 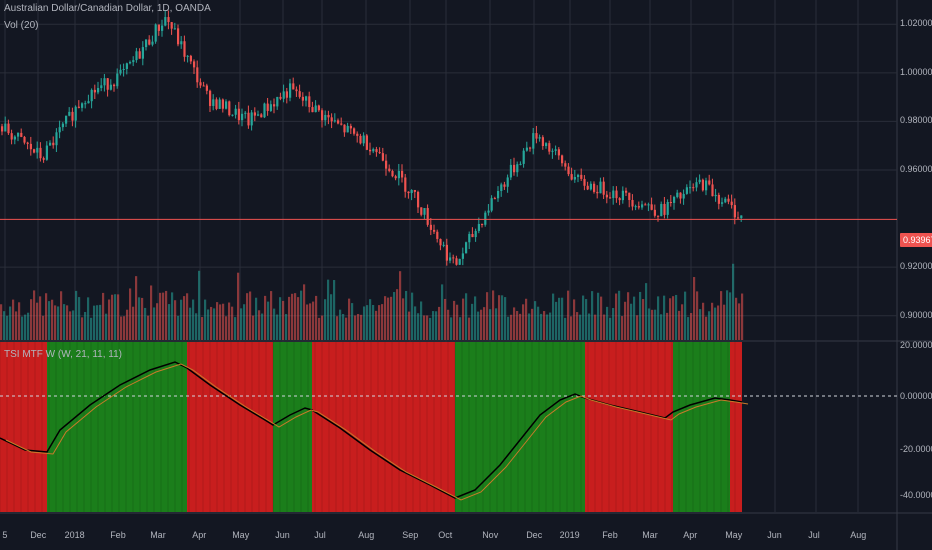 I want to click on time-axis-label: Feb, so click(x=610, y=535).